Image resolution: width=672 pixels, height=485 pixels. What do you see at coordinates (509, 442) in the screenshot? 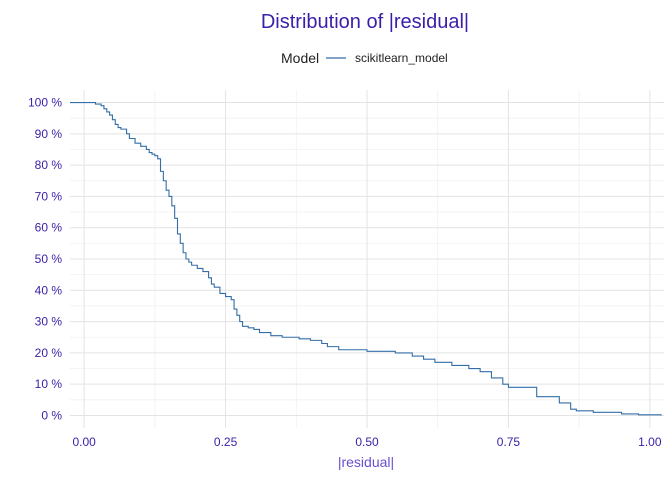
I see `x-tick-label: 0.75` at bounding box center [509, 442].